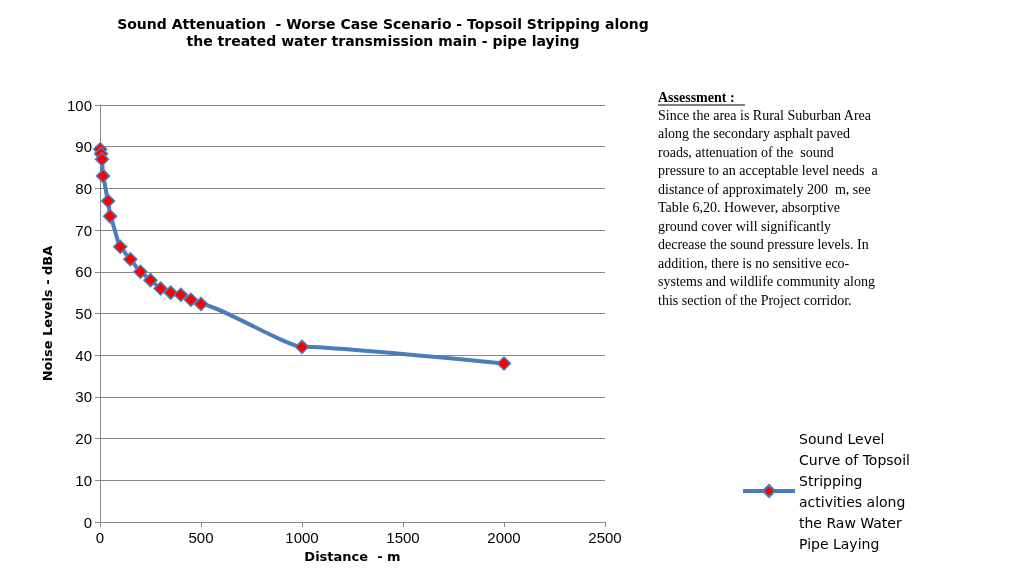 Image resolution: width=1021 pixels, height=576 pixels. What do you see at coordinates (403, 537) in the screenshot?
I see `x-tick-label: 1500` at bounding box center [403, 537].